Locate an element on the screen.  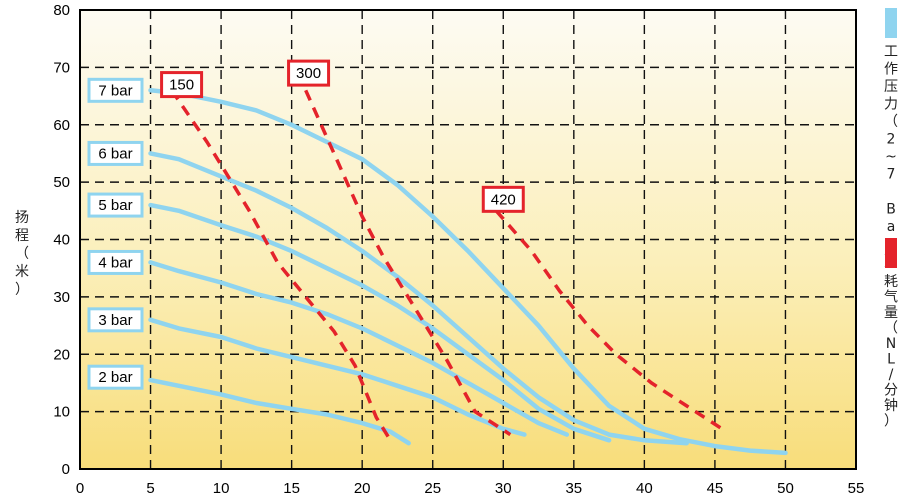
y-tick-label: 80 is located at coordinates (61, 10).